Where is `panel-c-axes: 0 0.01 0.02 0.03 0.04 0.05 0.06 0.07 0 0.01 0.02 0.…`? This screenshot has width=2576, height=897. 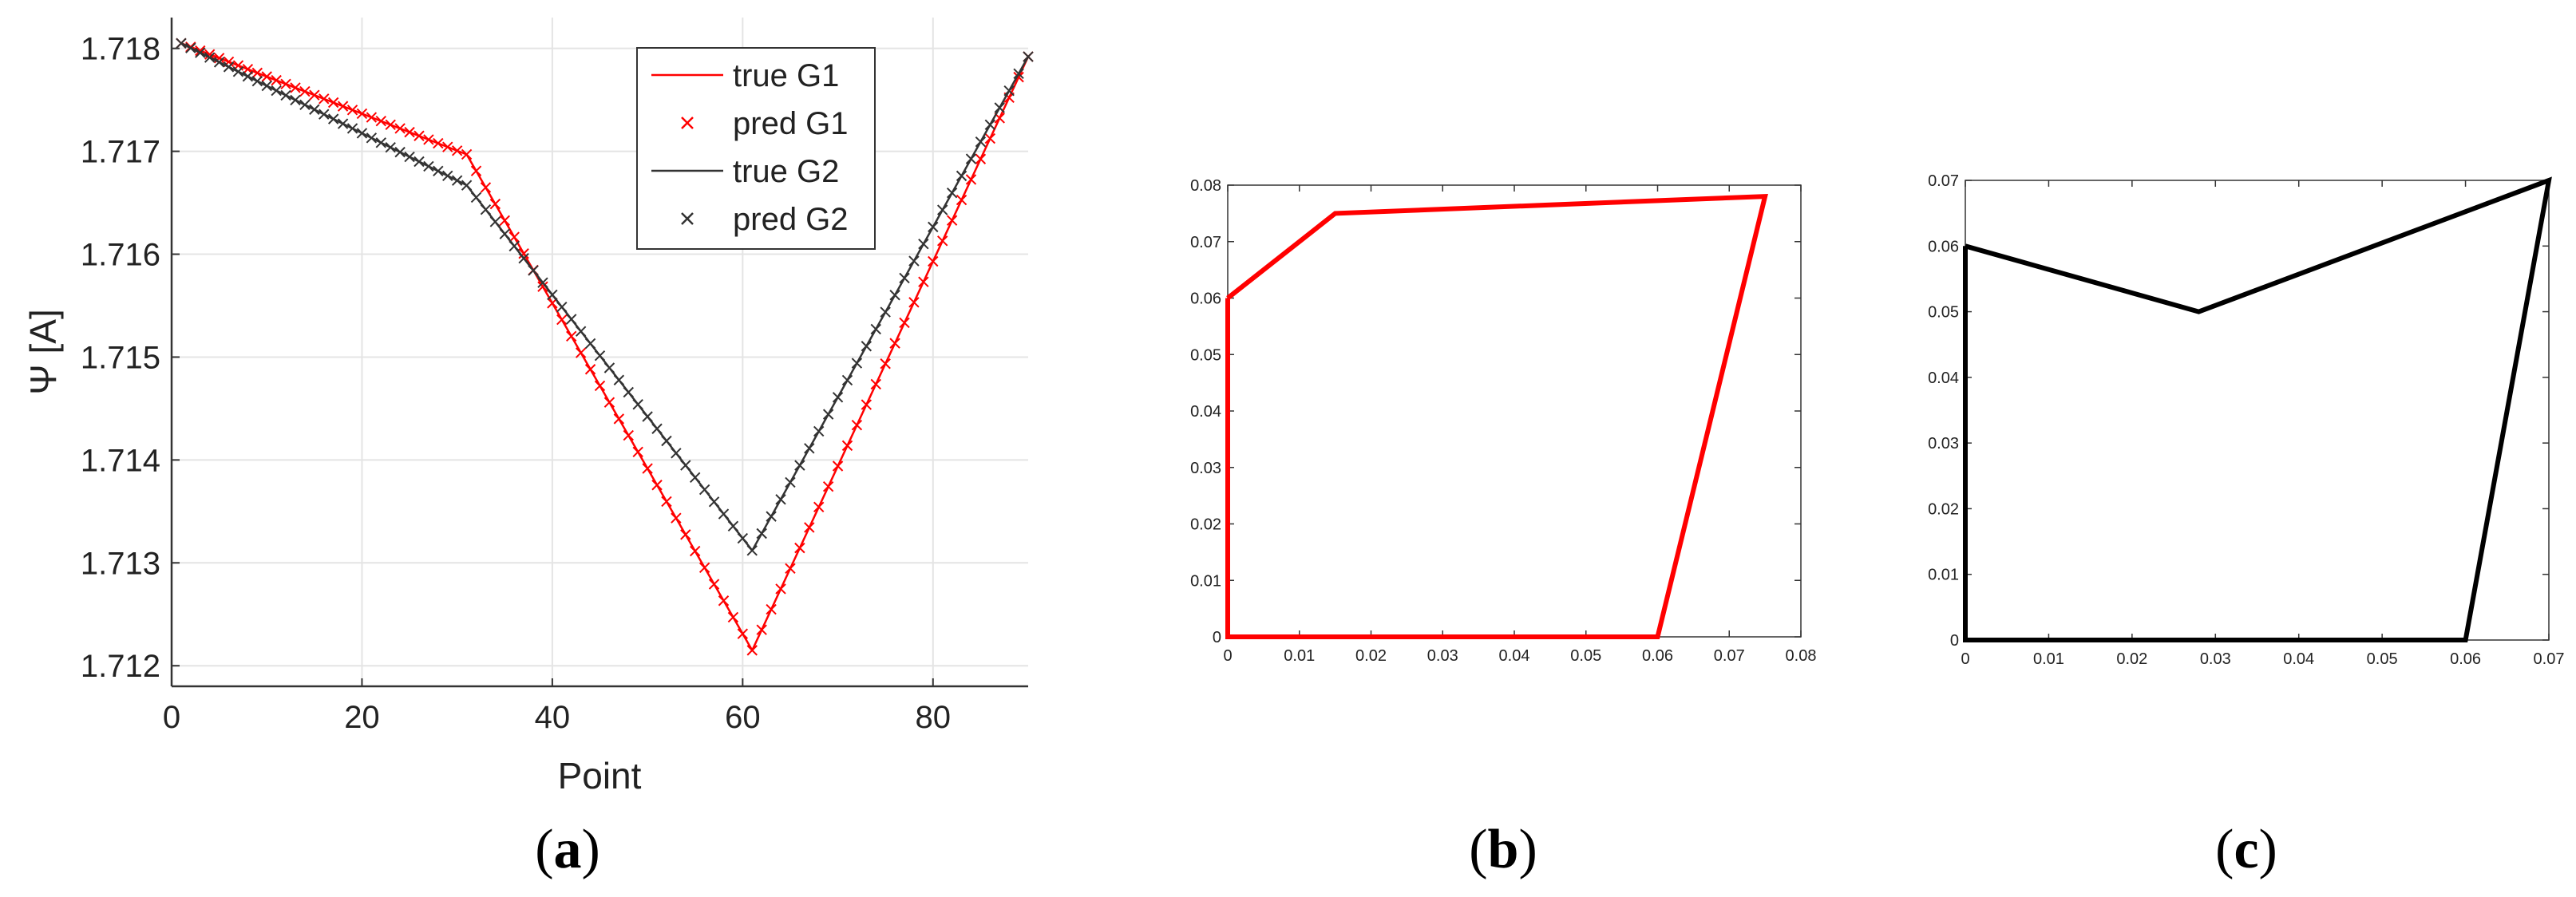
panel-c-axes: 0 0.01 0.02 0.03 0.04 0.05 0.06 0.07 0 0.01 0.02 0.… is located at coordinates (2246, 420).